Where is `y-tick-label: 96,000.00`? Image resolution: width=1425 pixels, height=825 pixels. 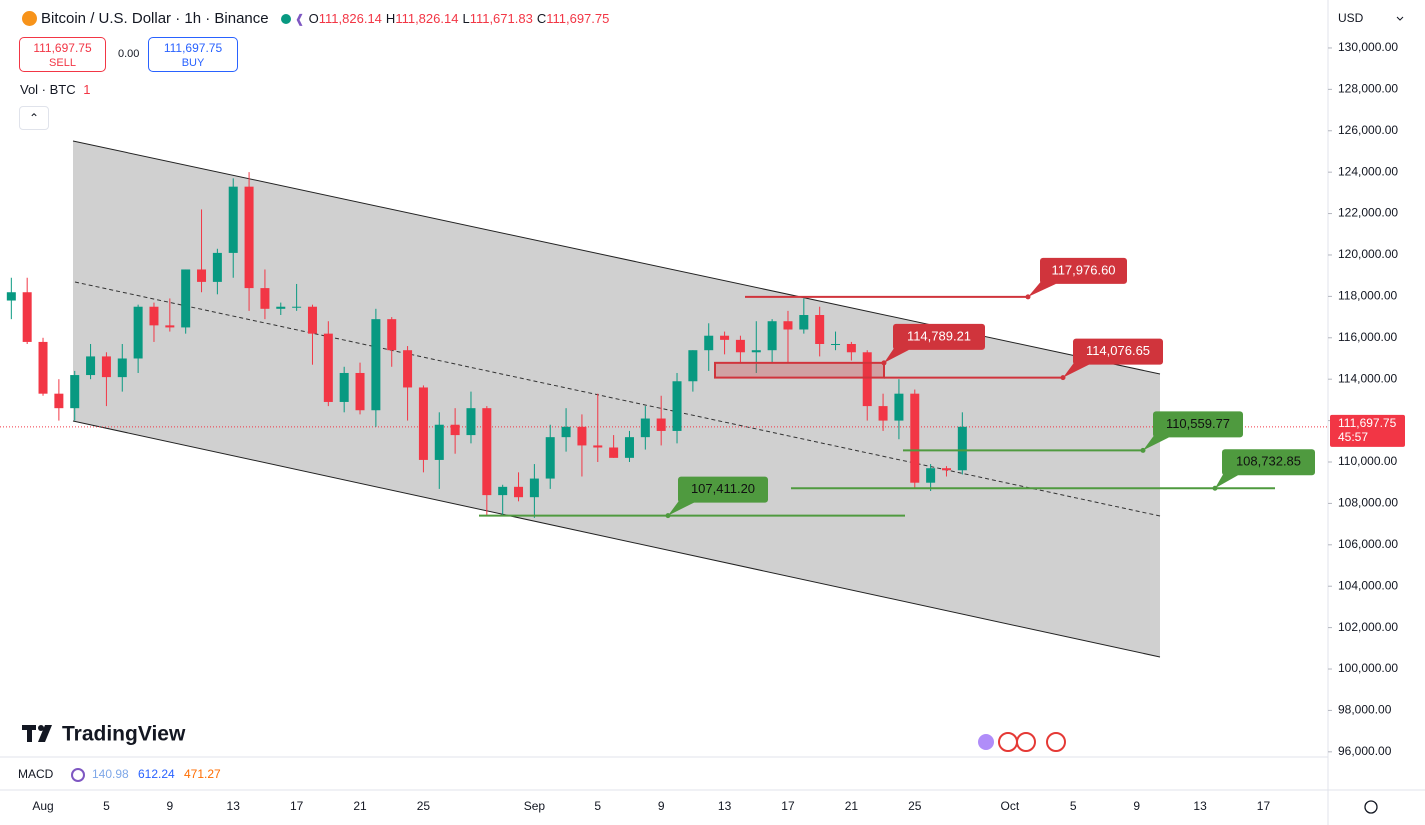 y-tick-label: 96,000.00 is located at coordinates (1365, 751).